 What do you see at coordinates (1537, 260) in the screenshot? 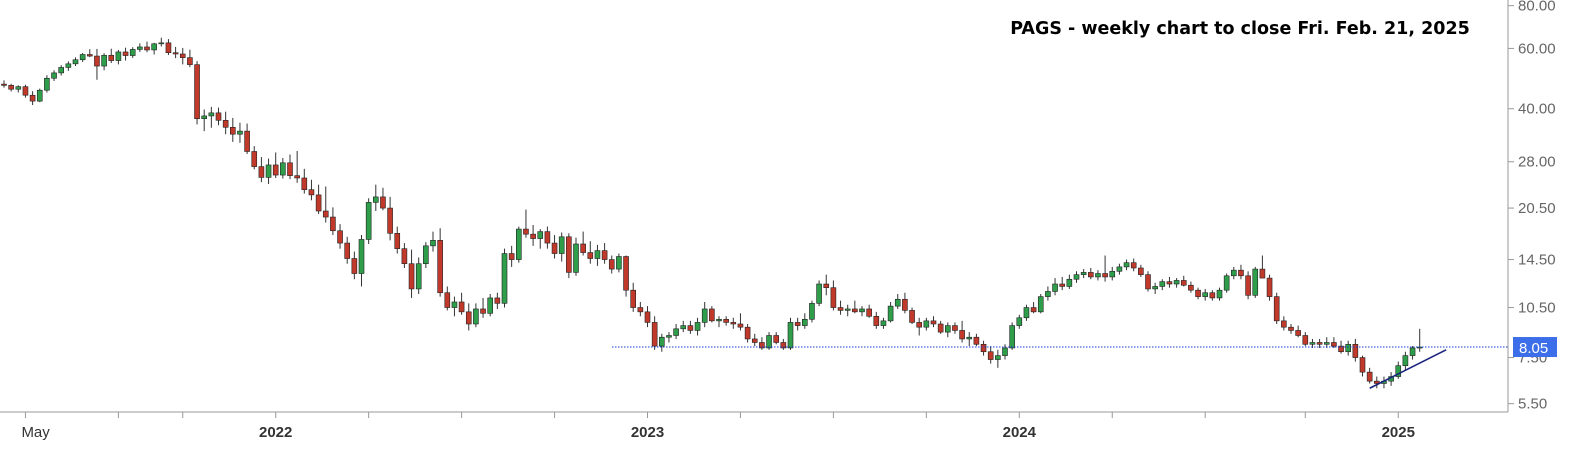
I see `y-tick-label: 14.50` at bounding box center [1537, 260].